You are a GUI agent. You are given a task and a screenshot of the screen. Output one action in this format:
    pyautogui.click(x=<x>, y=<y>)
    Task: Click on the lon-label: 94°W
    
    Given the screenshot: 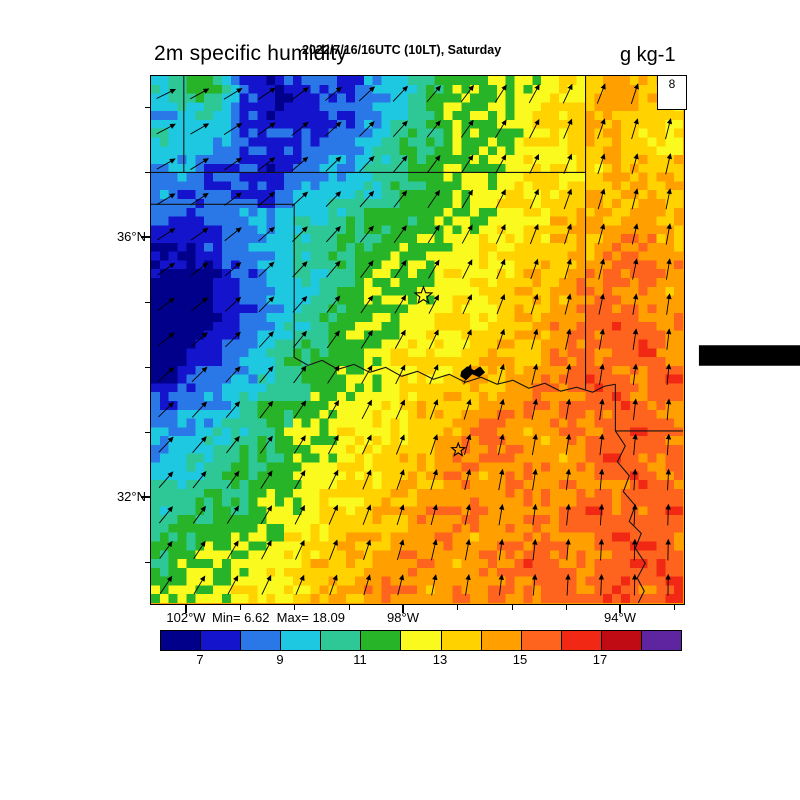 What is the action you would take?
    pyautogui.click(x=620, y=617)
    